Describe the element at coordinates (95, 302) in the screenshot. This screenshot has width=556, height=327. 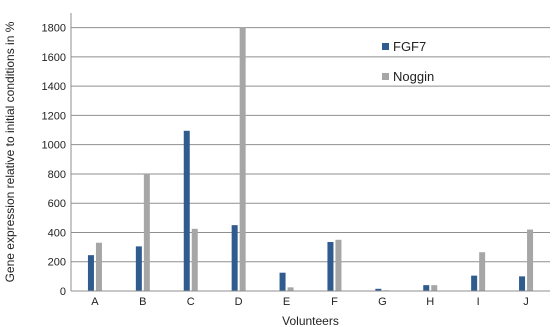
I see `x-tick-label: A` at that location.